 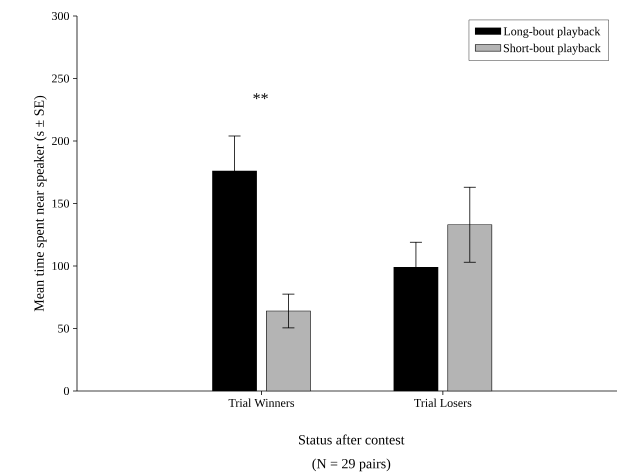 I want to click on y-tick-label: 250, so click(x=61, y=78).